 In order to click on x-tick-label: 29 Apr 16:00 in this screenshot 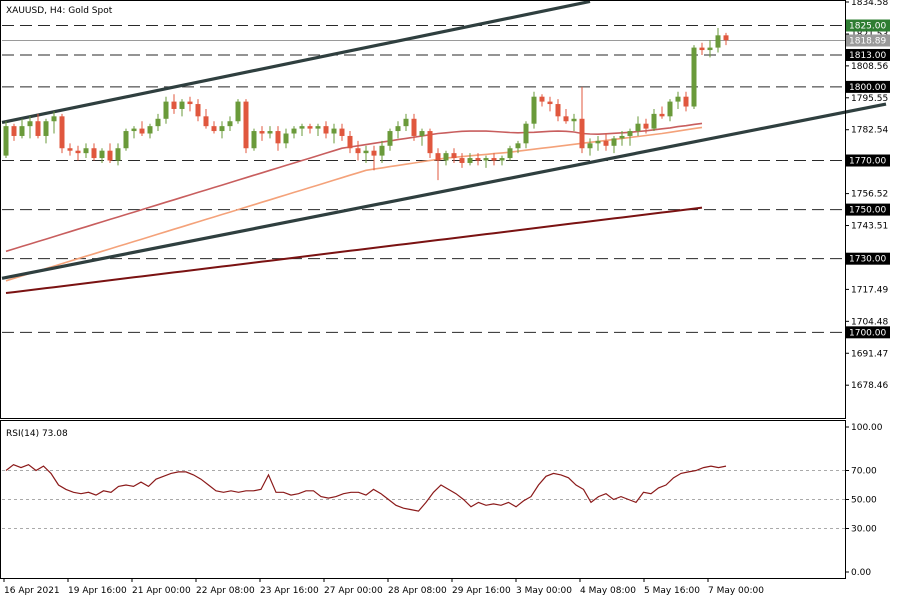, I will do `click(481, 591)`.